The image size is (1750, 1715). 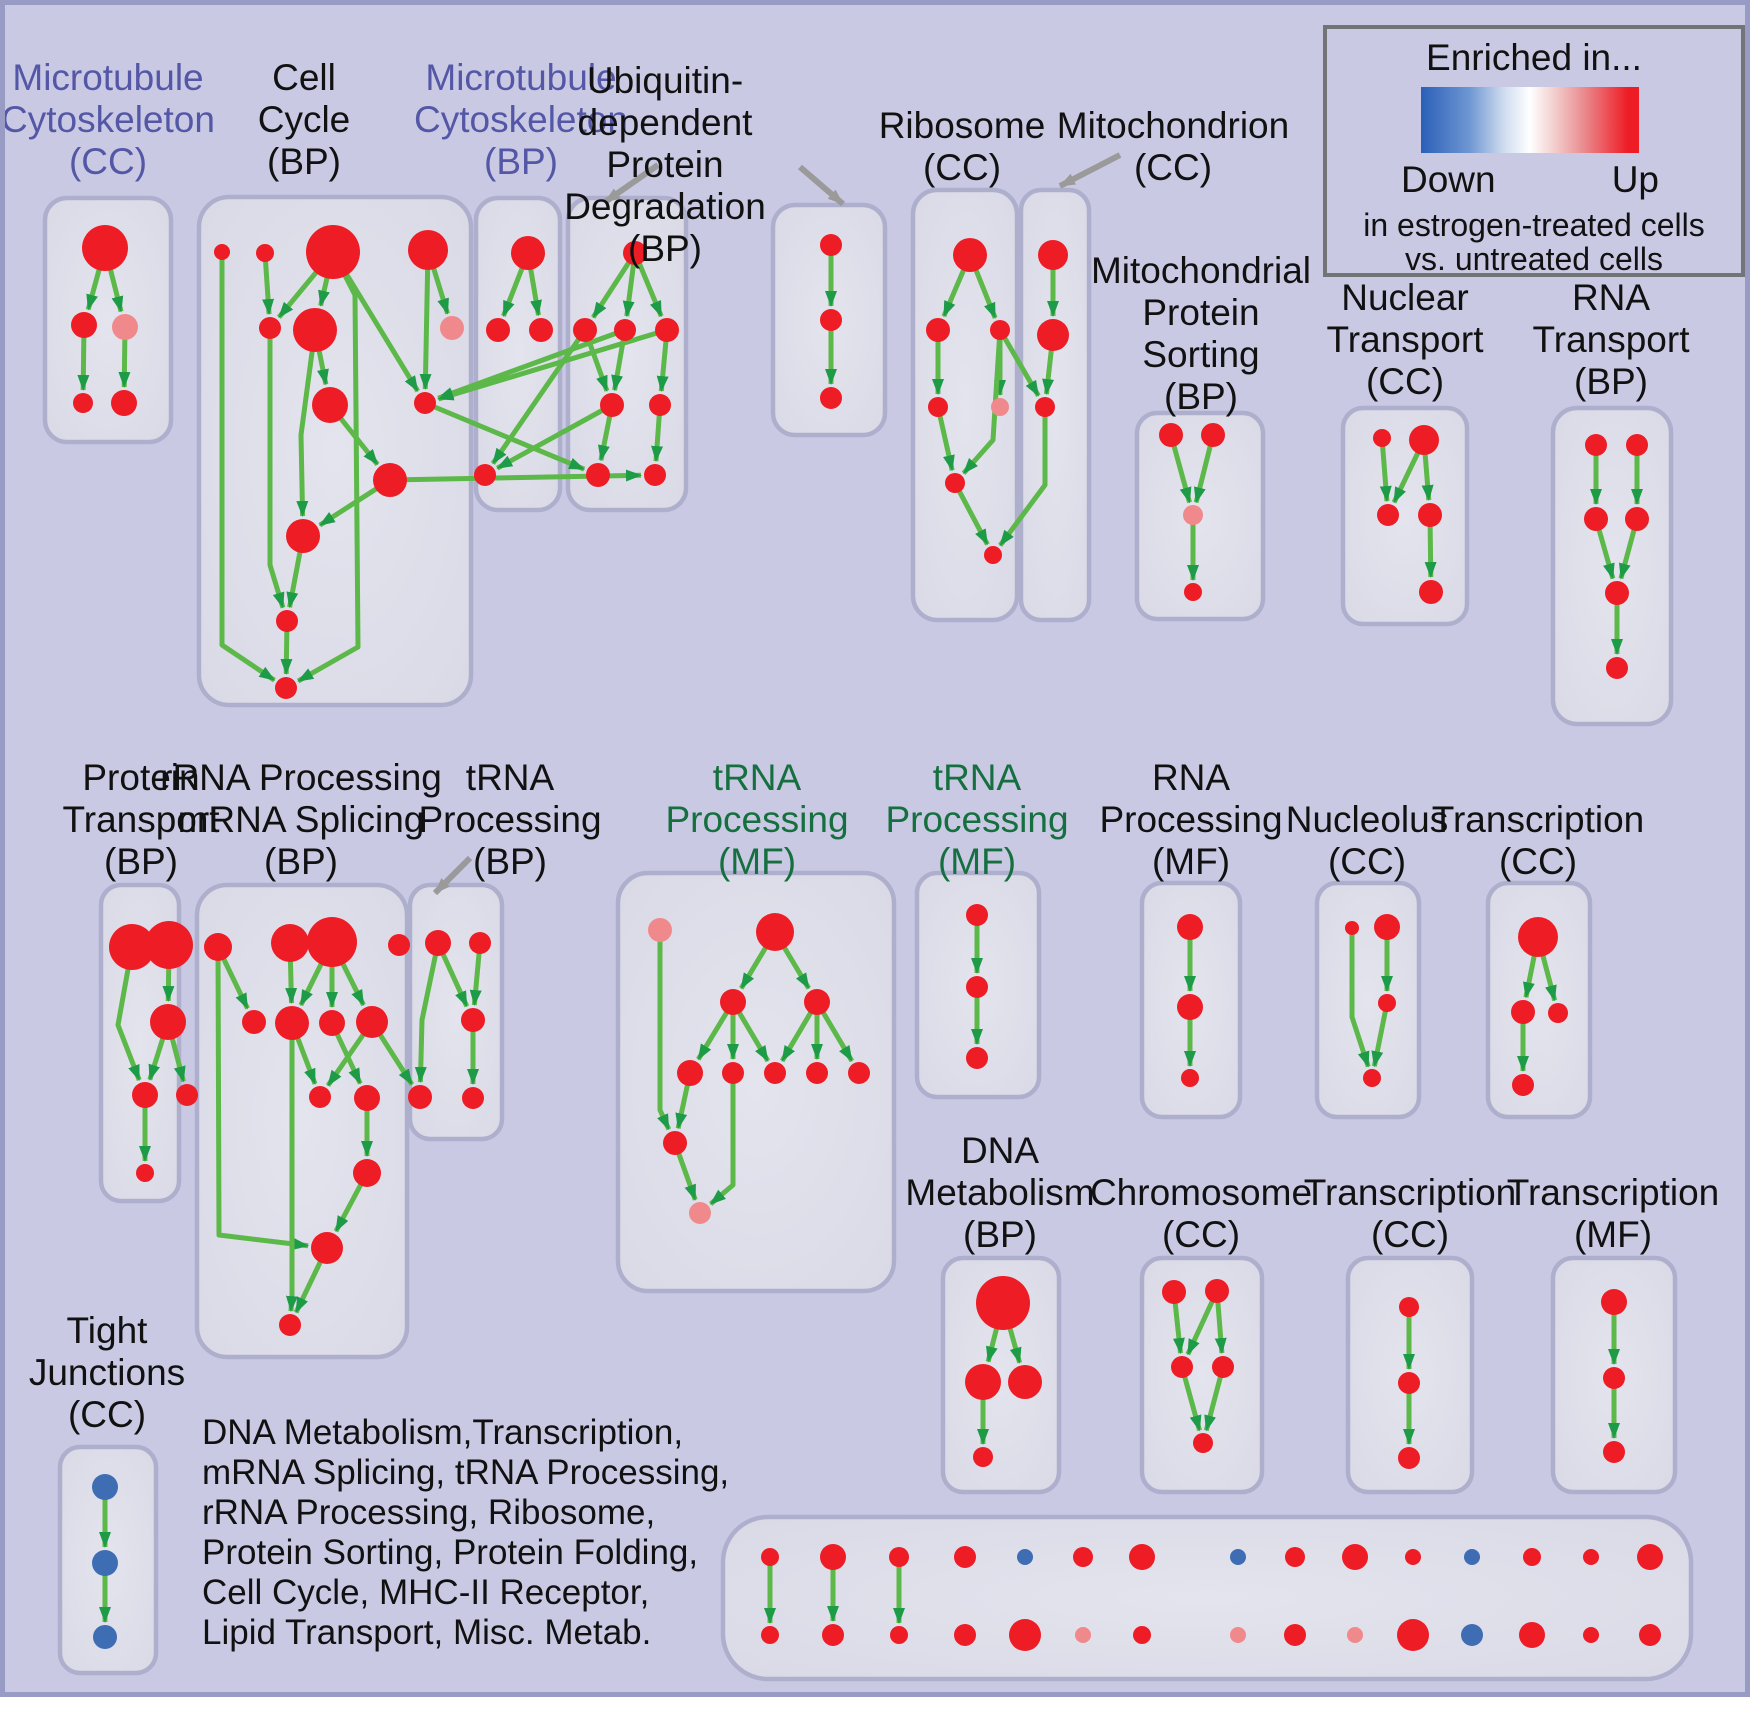 I want to click on gene-node-y7-red, so click(x=1142, y=1635).